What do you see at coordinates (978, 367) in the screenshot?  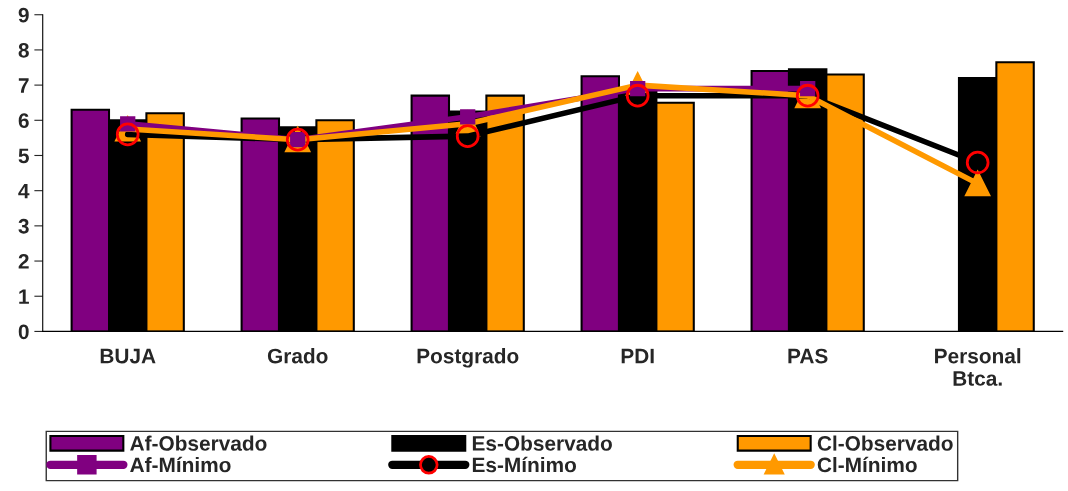 I see `x-tick-label: Personal Btca.` at bounding box center [978, 367].